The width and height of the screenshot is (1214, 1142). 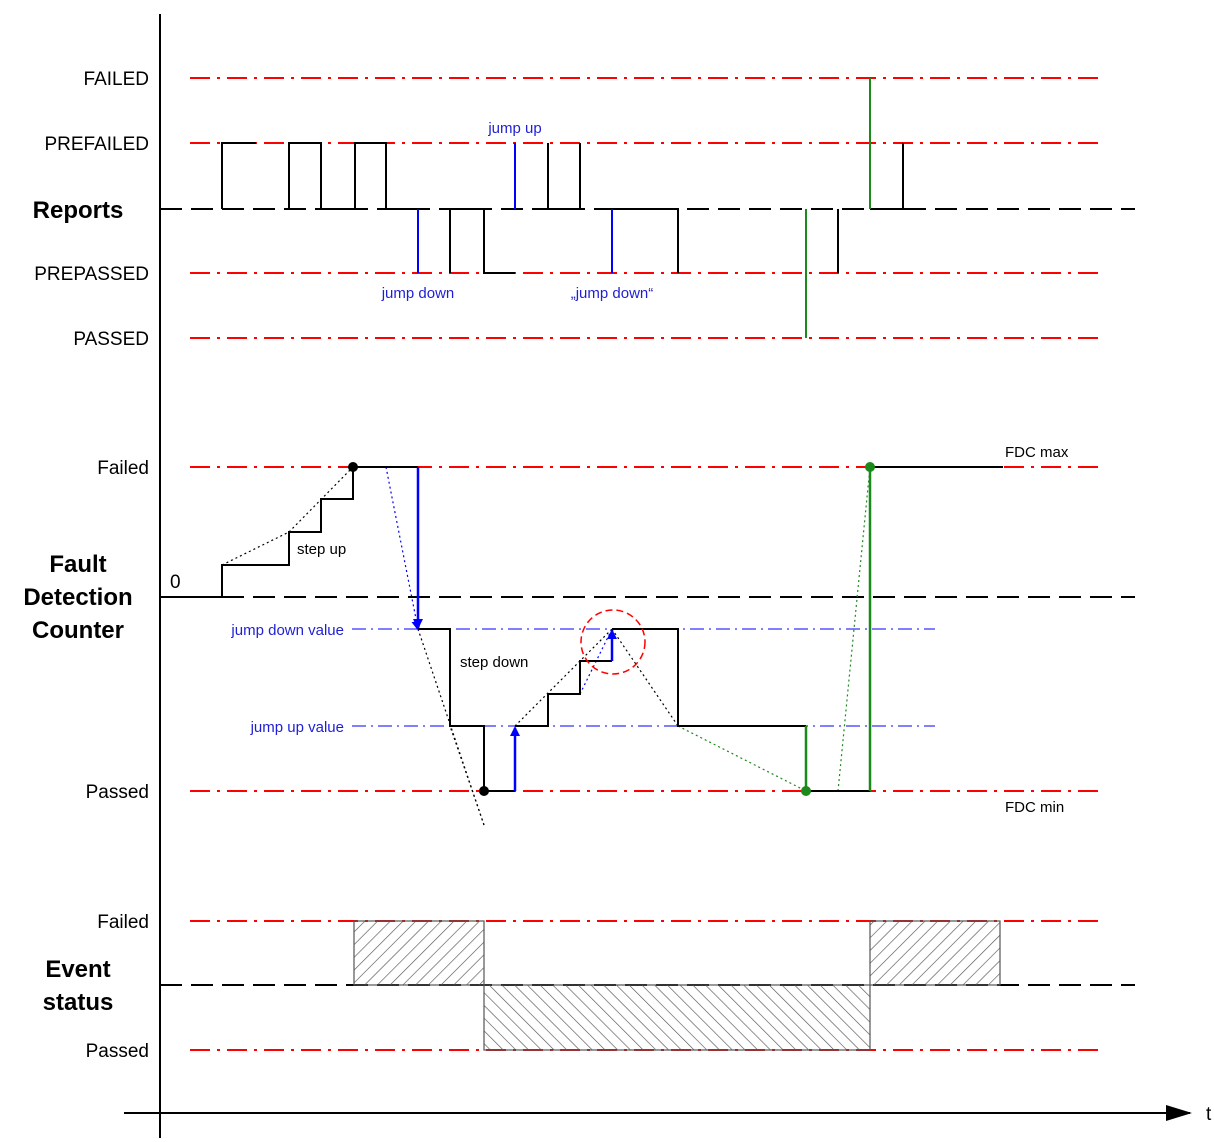 What do you see at coordinates (515, 208) in the screenshot?
I see `report-pulses-jump` at bounding box center [515, 208].